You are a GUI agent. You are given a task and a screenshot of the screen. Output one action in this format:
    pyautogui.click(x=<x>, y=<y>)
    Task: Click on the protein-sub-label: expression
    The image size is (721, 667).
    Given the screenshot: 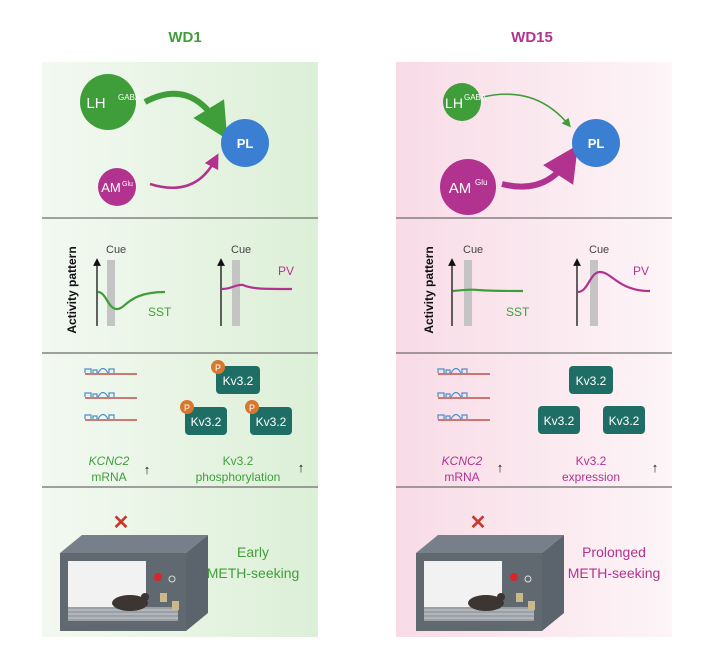 What is the action you would take?
    pyautogui.click(x=591, y=477)
    